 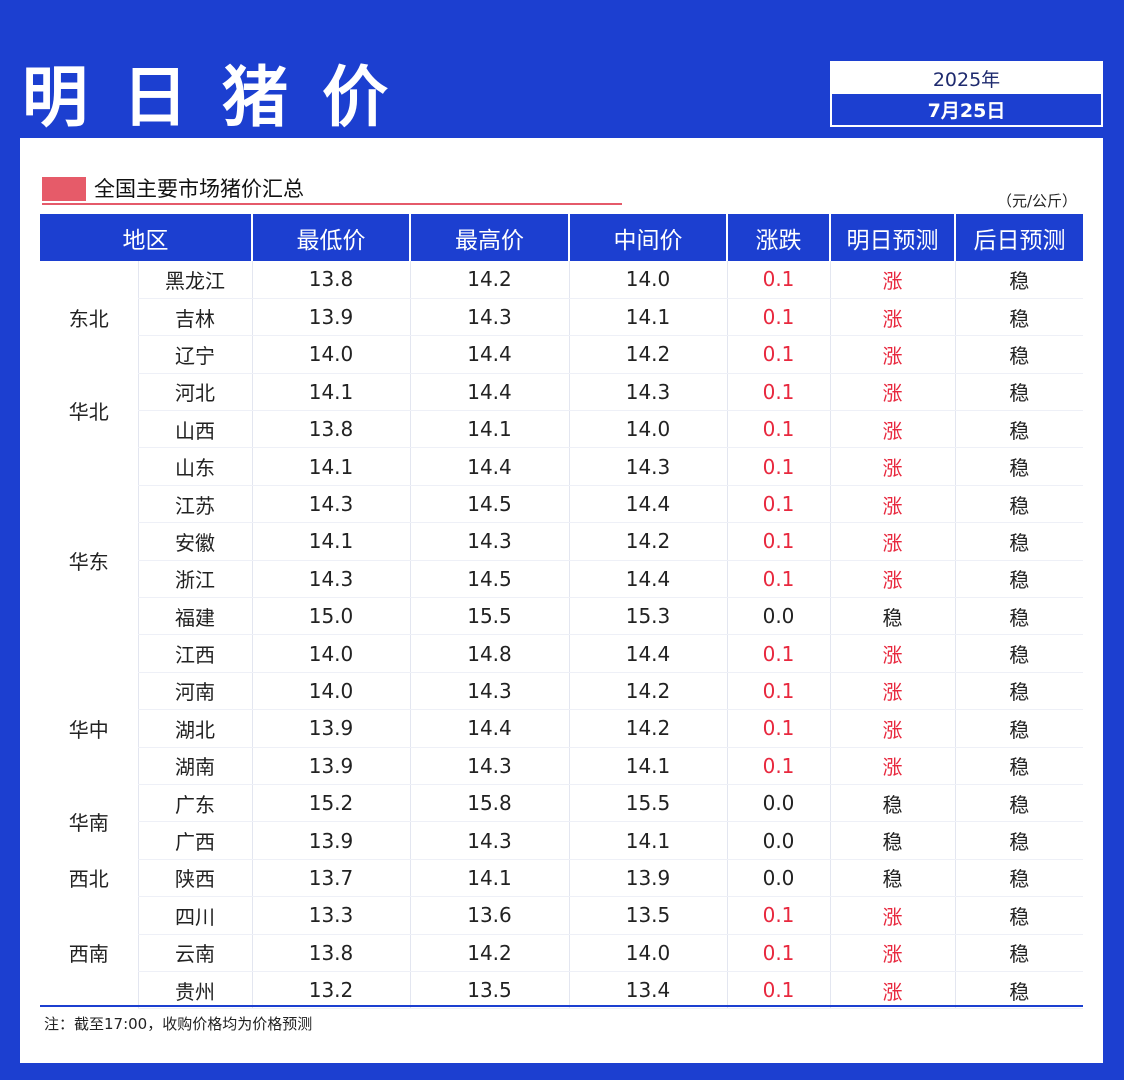 I want to click on col-header-change: 涨跌, so click(x=778, y=237).